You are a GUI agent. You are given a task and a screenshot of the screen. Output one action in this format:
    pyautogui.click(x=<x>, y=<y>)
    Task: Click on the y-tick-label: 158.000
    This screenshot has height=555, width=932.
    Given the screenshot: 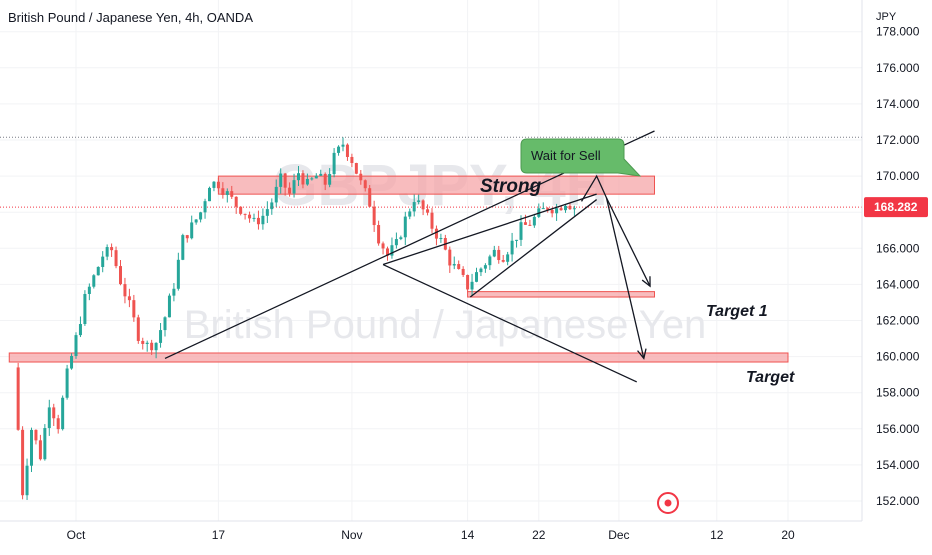 What is the action you would take?
    pyautogui.click(x=898, y=393)
    